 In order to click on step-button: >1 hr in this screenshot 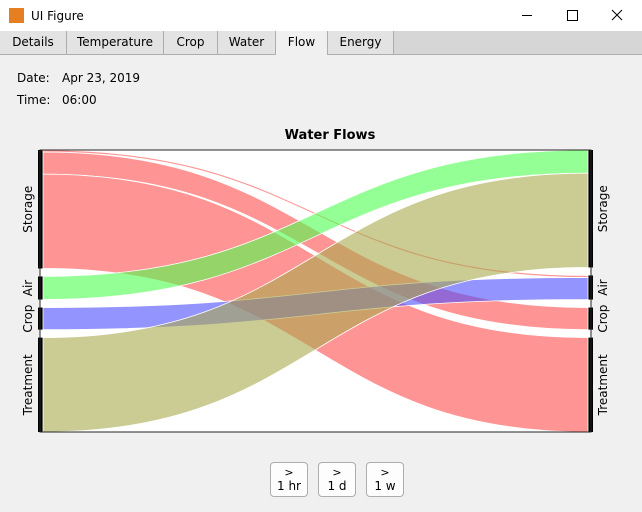, I will do `click(289, 479)`.